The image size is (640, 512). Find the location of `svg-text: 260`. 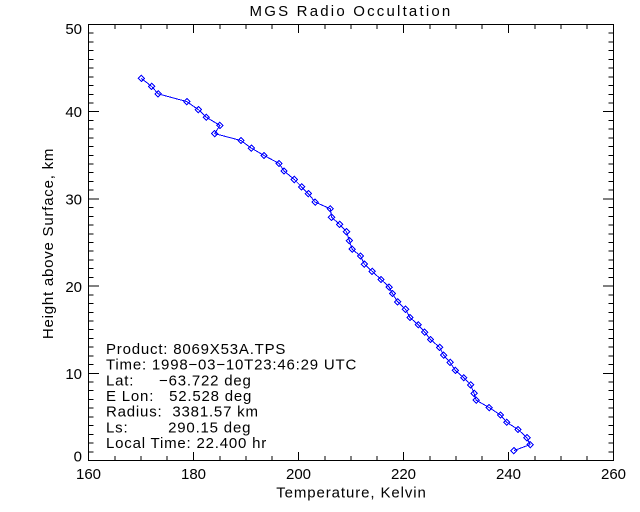

svg-text: 260 is located at coordinates (613, 474).